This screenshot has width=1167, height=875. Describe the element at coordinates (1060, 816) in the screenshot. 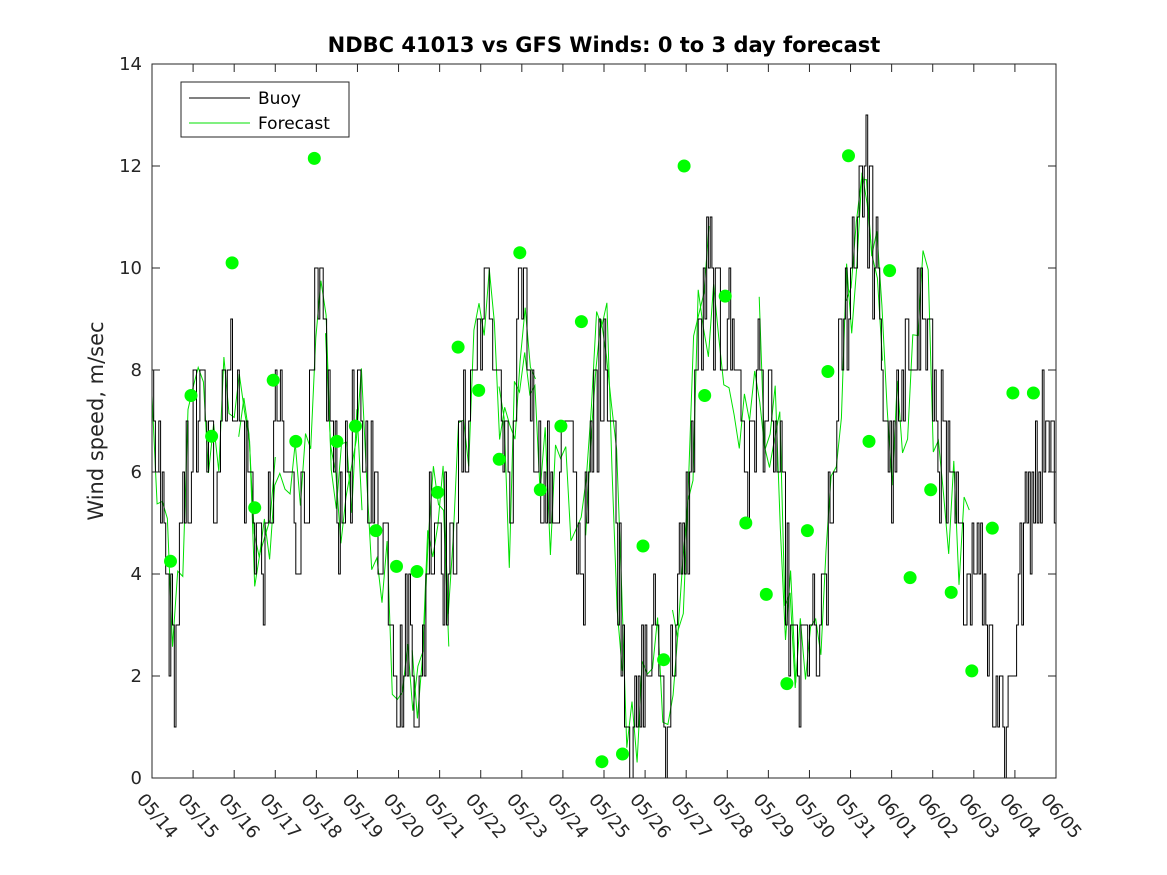

I see `x-tick-label-22: 06/05` at that location.